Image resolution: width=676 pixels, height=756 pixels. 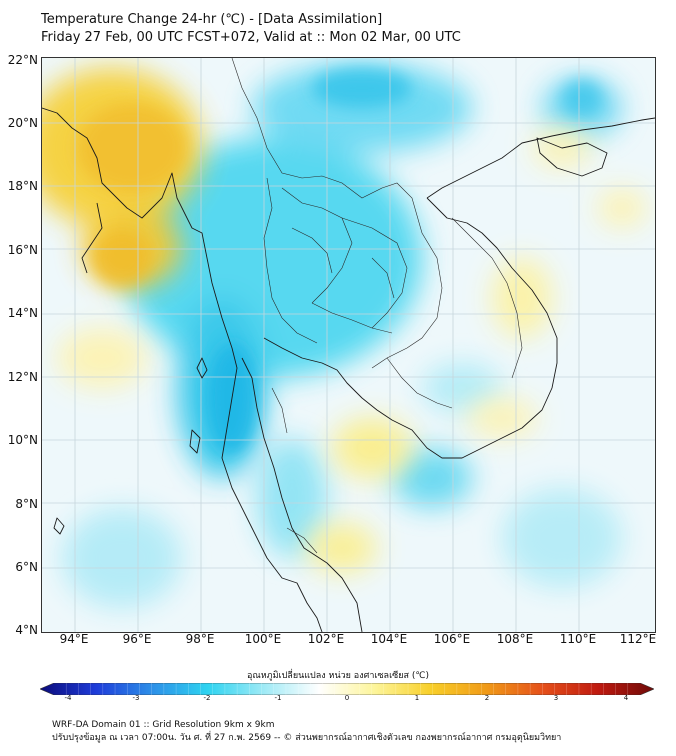 I want to click on colorbar-tick: -3, so click(x=136, y=698).